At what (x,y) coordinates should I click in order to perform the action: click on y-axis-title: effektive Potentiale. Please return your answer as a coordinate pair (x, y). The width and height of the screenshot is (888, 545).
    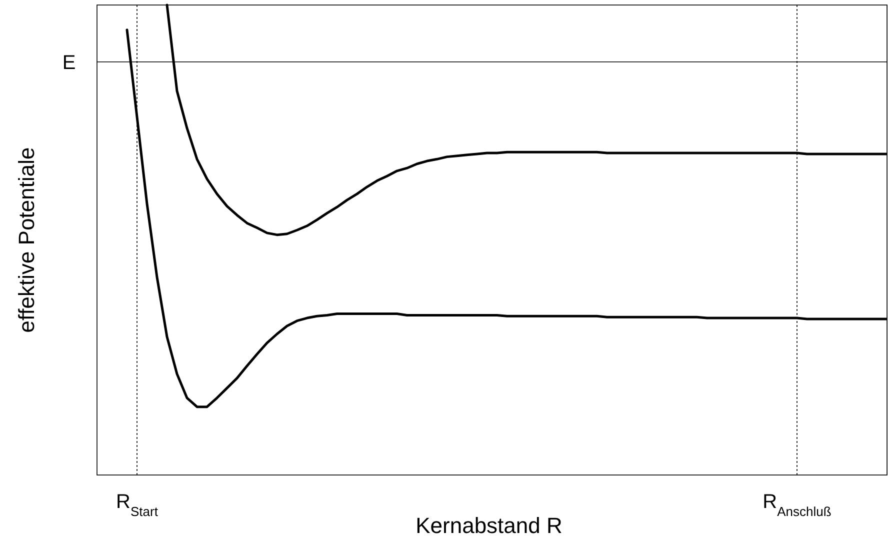
    Looking at the image, I should click on (26, 240).